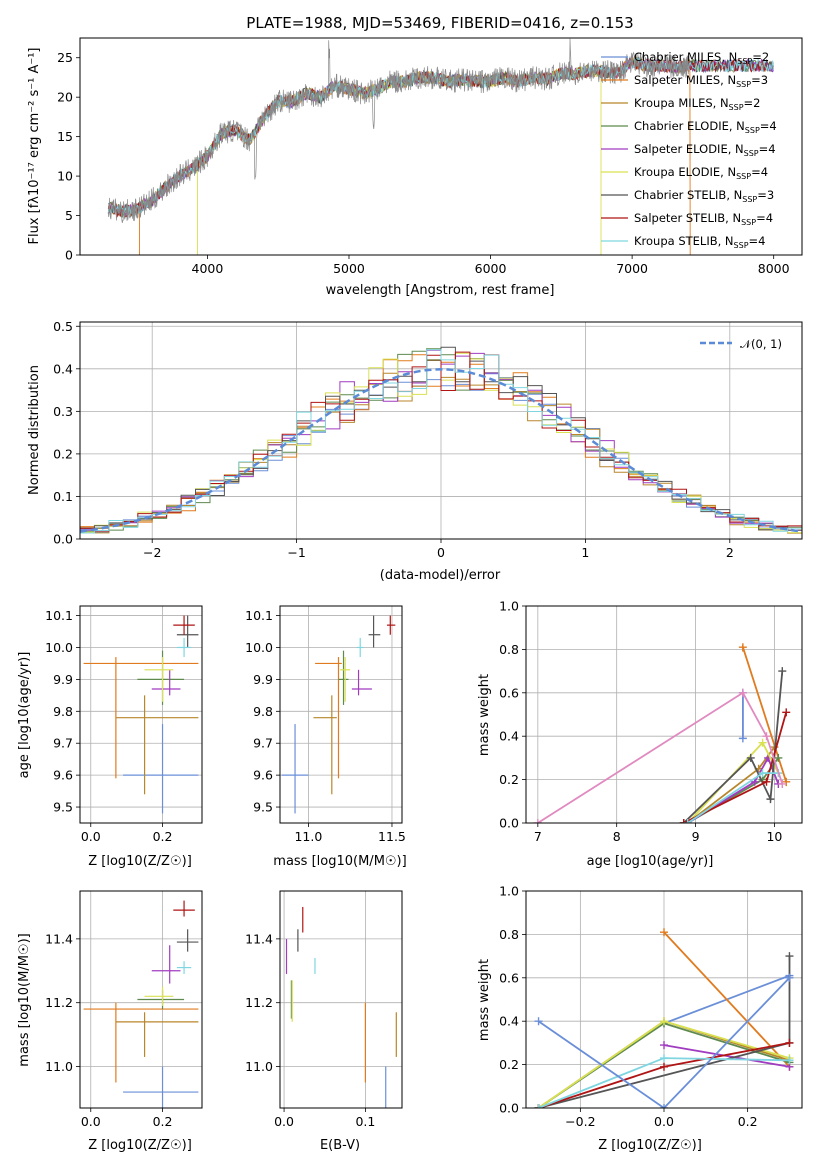 The width and height of the screenshot is (819, 1174). I want to click on x-tick-label: 1, so click(585, 552).